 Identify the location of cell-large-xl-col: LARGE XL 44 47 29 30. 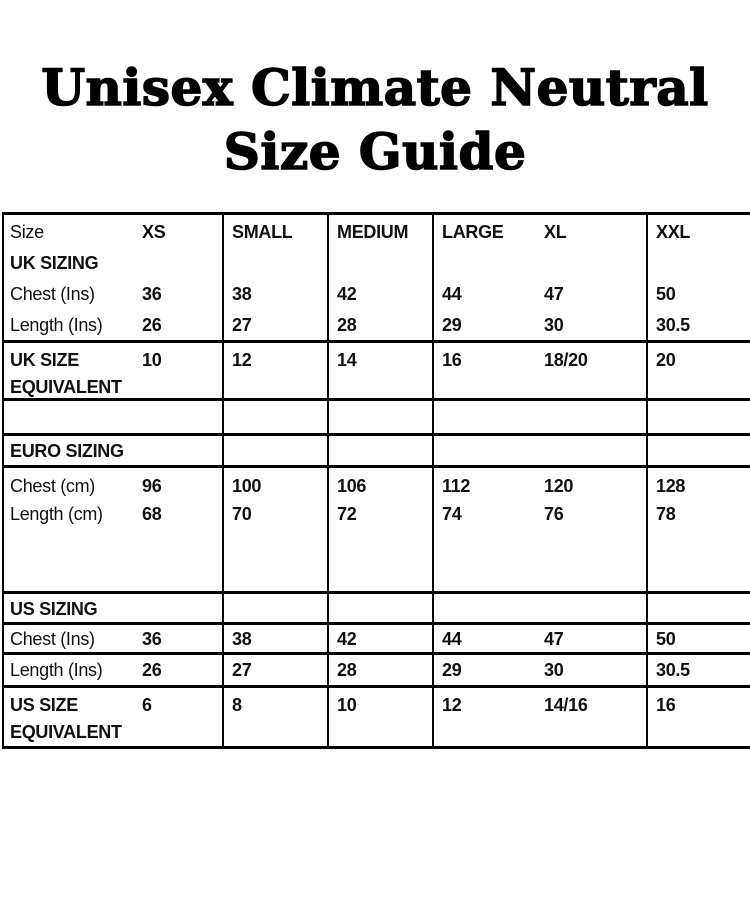
(541, 277).